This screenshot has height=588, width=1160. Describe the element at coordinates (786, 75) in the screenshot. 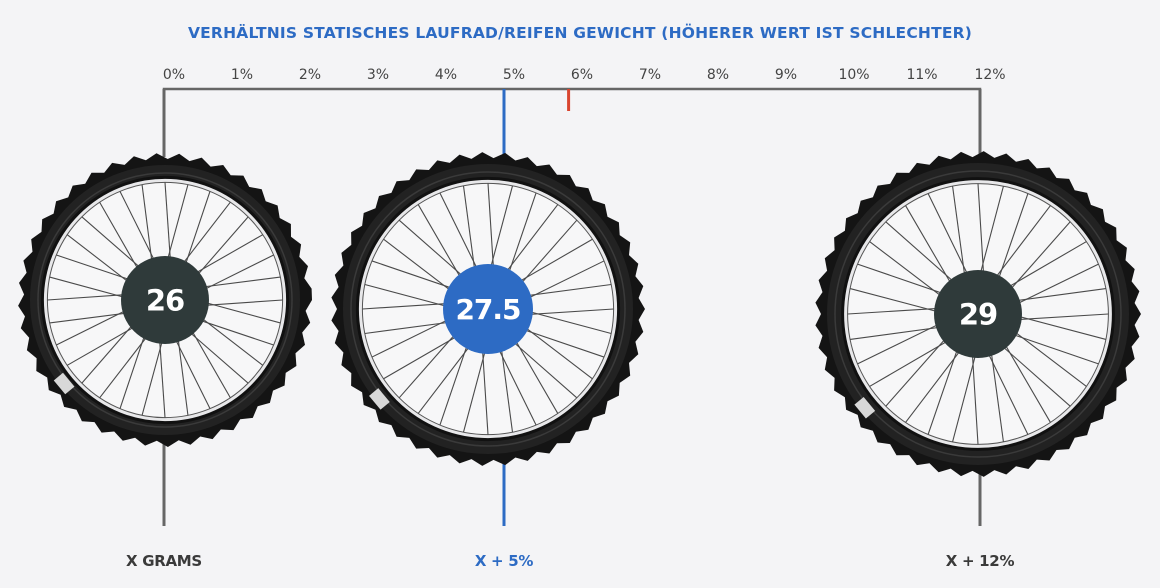

I see `tick-label: 9%` at that location.